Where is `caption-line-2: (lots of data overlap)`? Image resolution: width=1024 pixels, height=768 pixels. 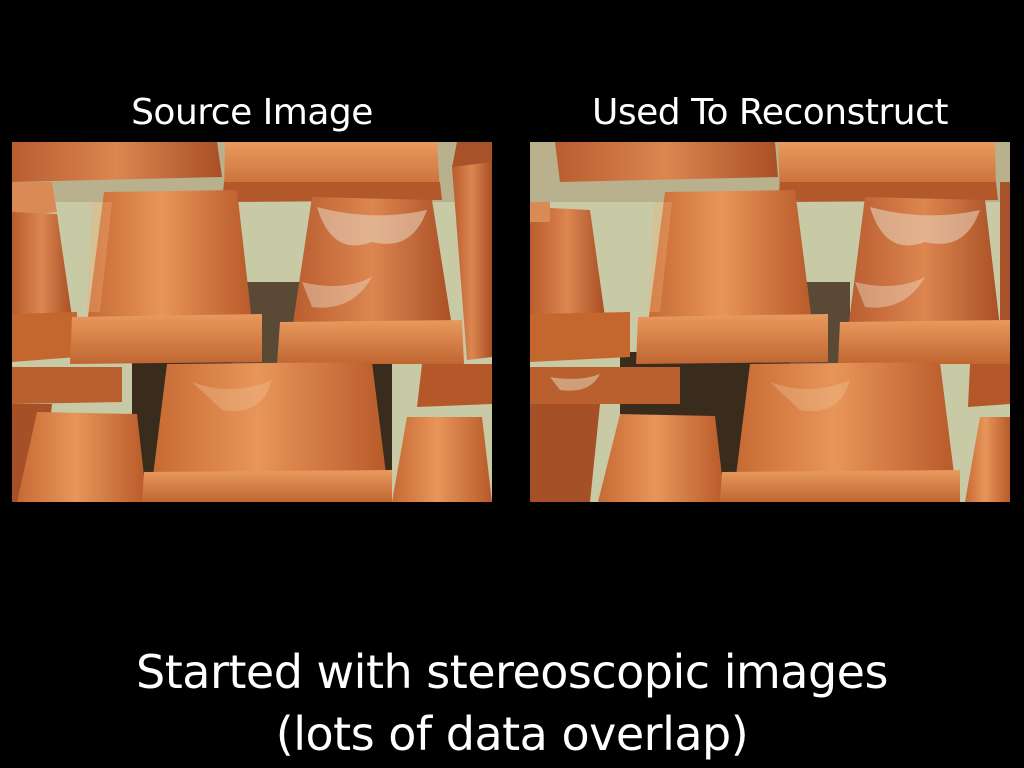 caption-line-2: (lots of data overlap) is located at coordinates (512, 734).